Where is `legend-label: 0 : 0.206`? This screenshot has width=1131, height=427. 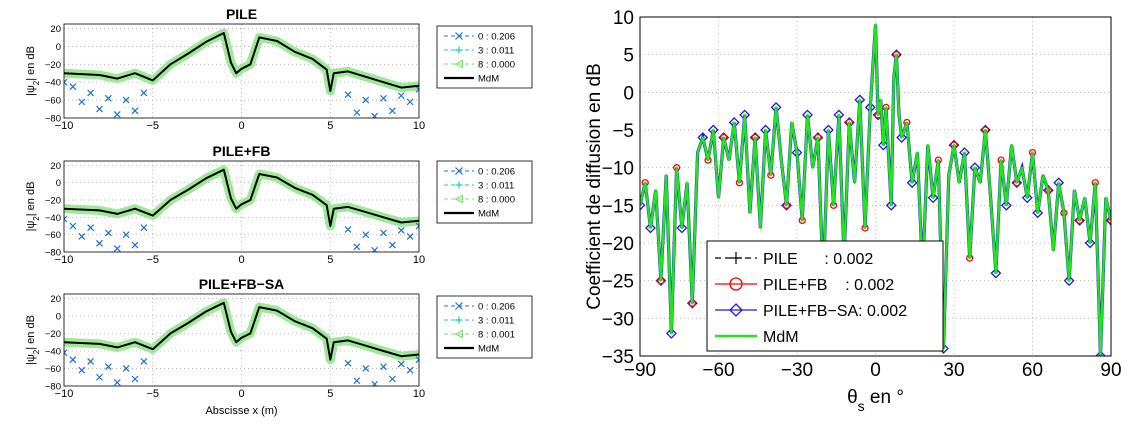
legend-label: 0 : 0.206 is located at coordinates (496, 37).